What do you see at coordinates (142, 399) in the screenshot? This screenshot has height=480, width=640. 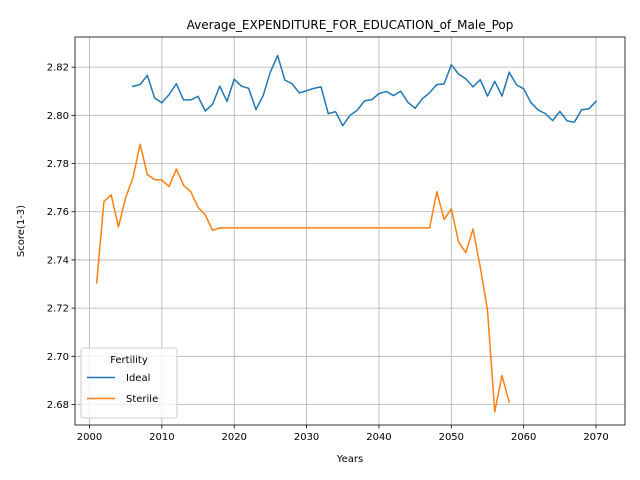 I see `legend-label-sterile: Sterile` at bounding box center [142, 399].